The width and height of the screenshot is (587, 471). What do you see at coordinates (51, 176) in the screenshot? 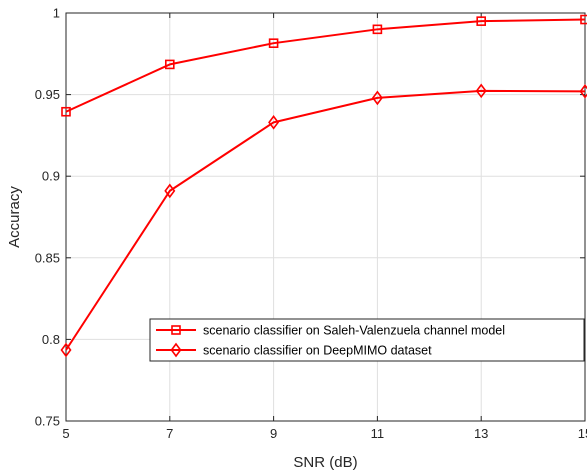
I see `y-tick-label: 0.9` at bounding box center [51, 176].